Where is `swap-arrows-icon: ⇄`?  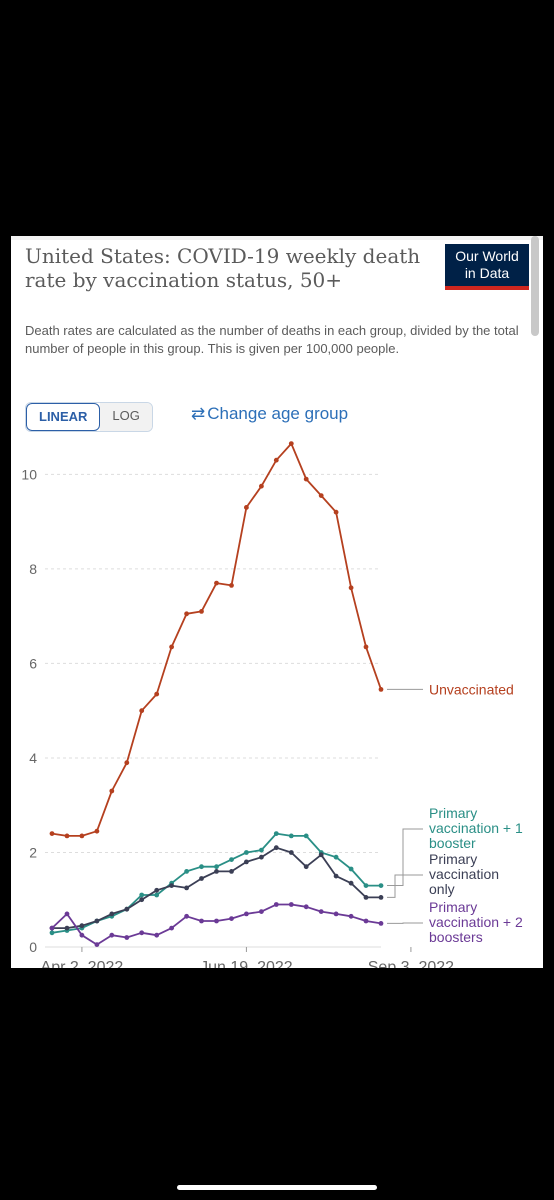 swap-arrows-icon: ⇄ is located at coordinates (198, 413).